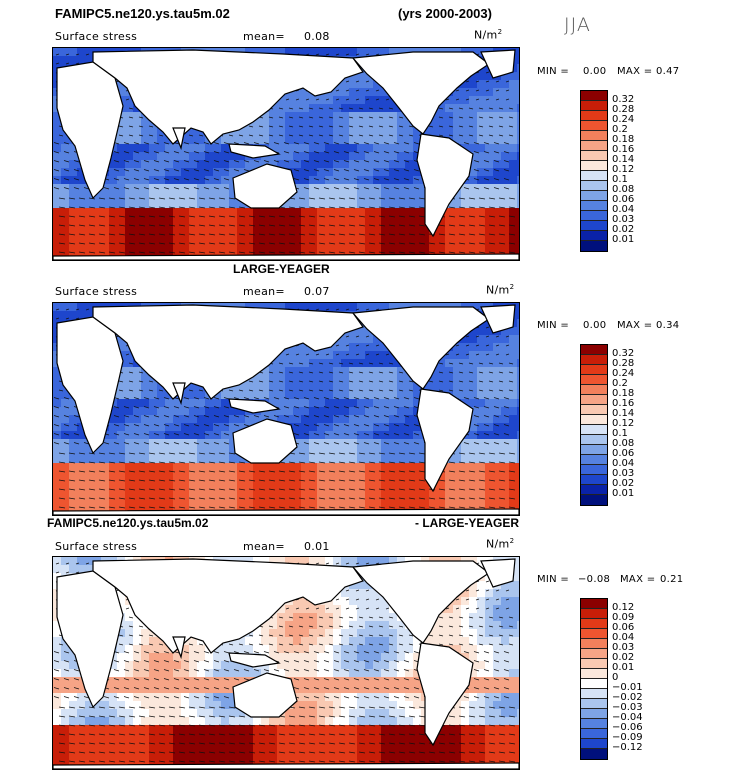  I want to click on colorbar-swatch, so click(594, 136).